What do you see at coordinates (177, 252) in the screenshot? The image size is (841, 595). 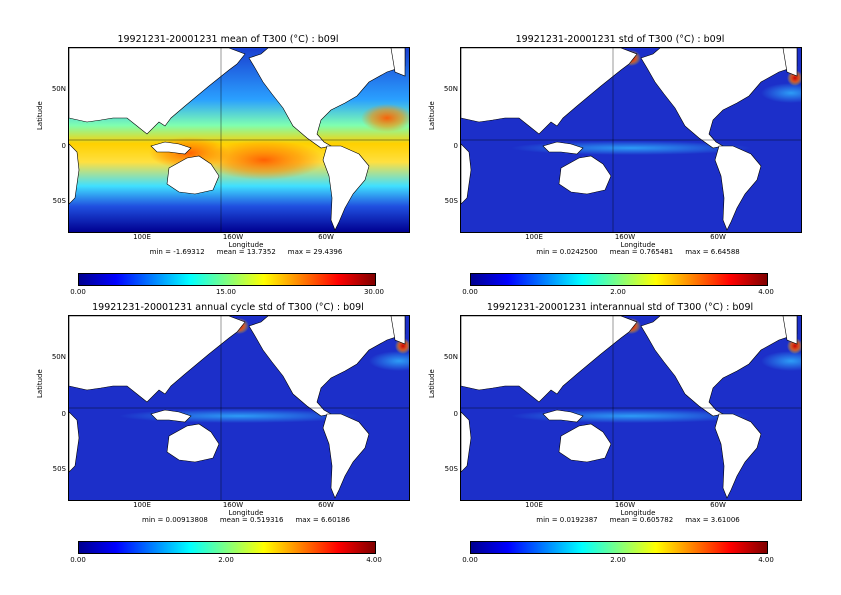 I see `stat-min: min = -1.69312` at bounding box center [177, 252].